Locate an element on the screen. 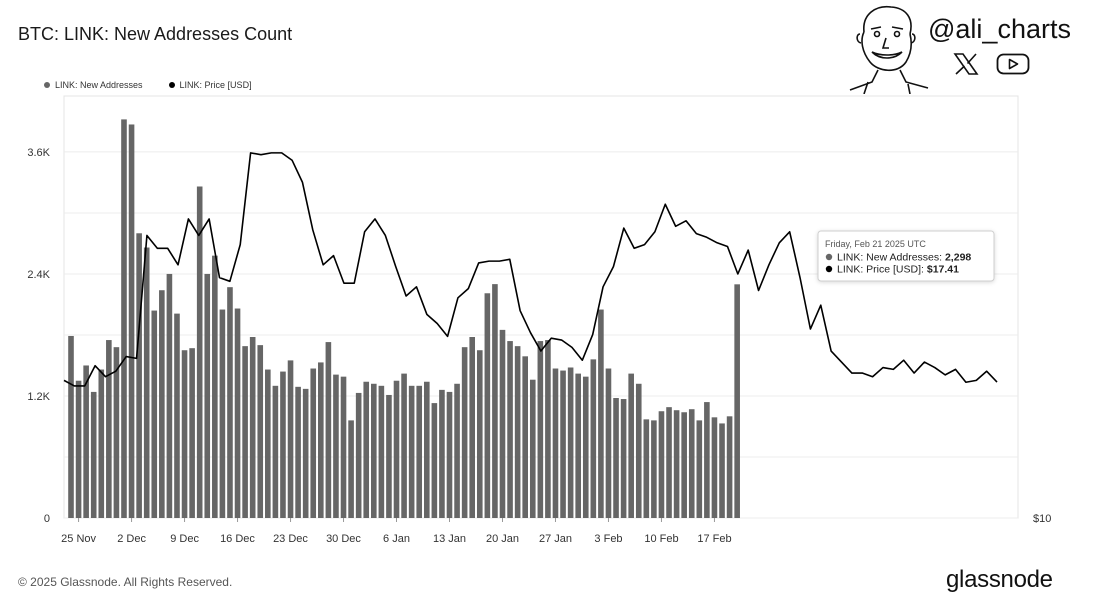 Image resolution: width=1095 pixels, height=604 pixels. legend-item-price: LINK: Price [USD] is located at coordinates (210, 85).